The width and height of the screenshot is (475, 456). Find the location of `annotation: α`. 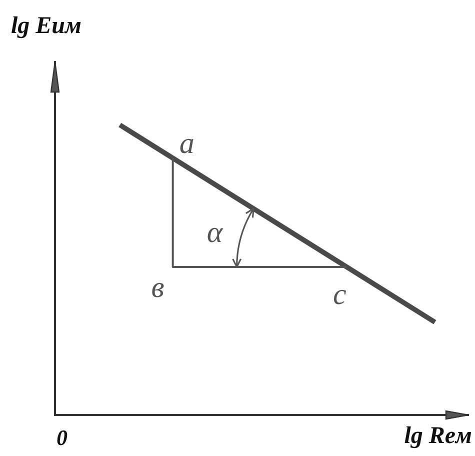

annotation: α is located at coordinates (214, 232).